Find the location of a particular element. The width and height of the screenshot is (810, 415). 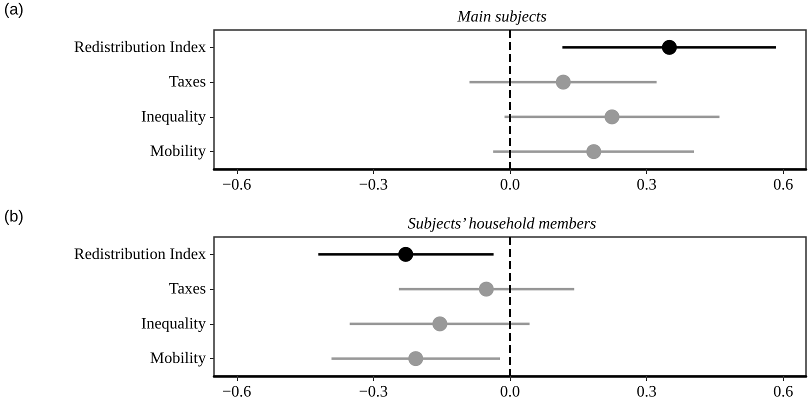

chart-title: Main subjects is located at coordinates (501, 17).